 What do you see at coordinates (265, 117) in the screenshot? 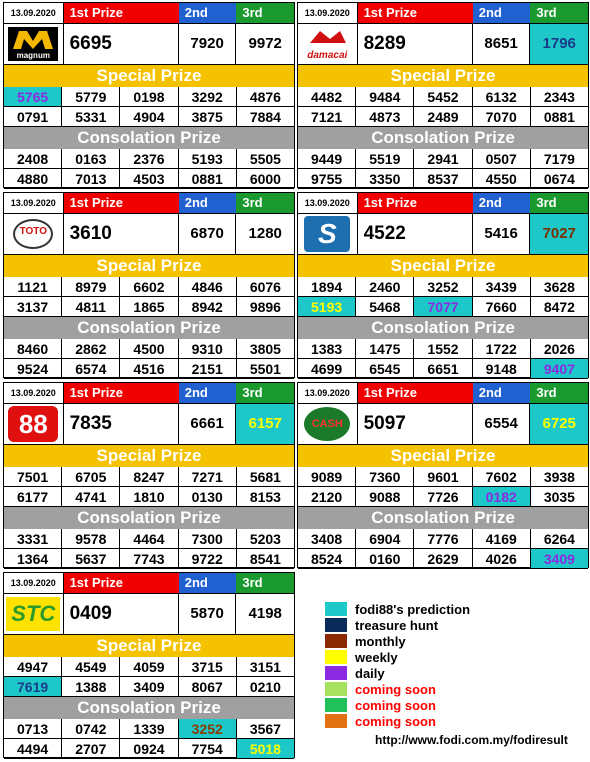
I see `special-number: 7884` at bounding box center [265, 117].